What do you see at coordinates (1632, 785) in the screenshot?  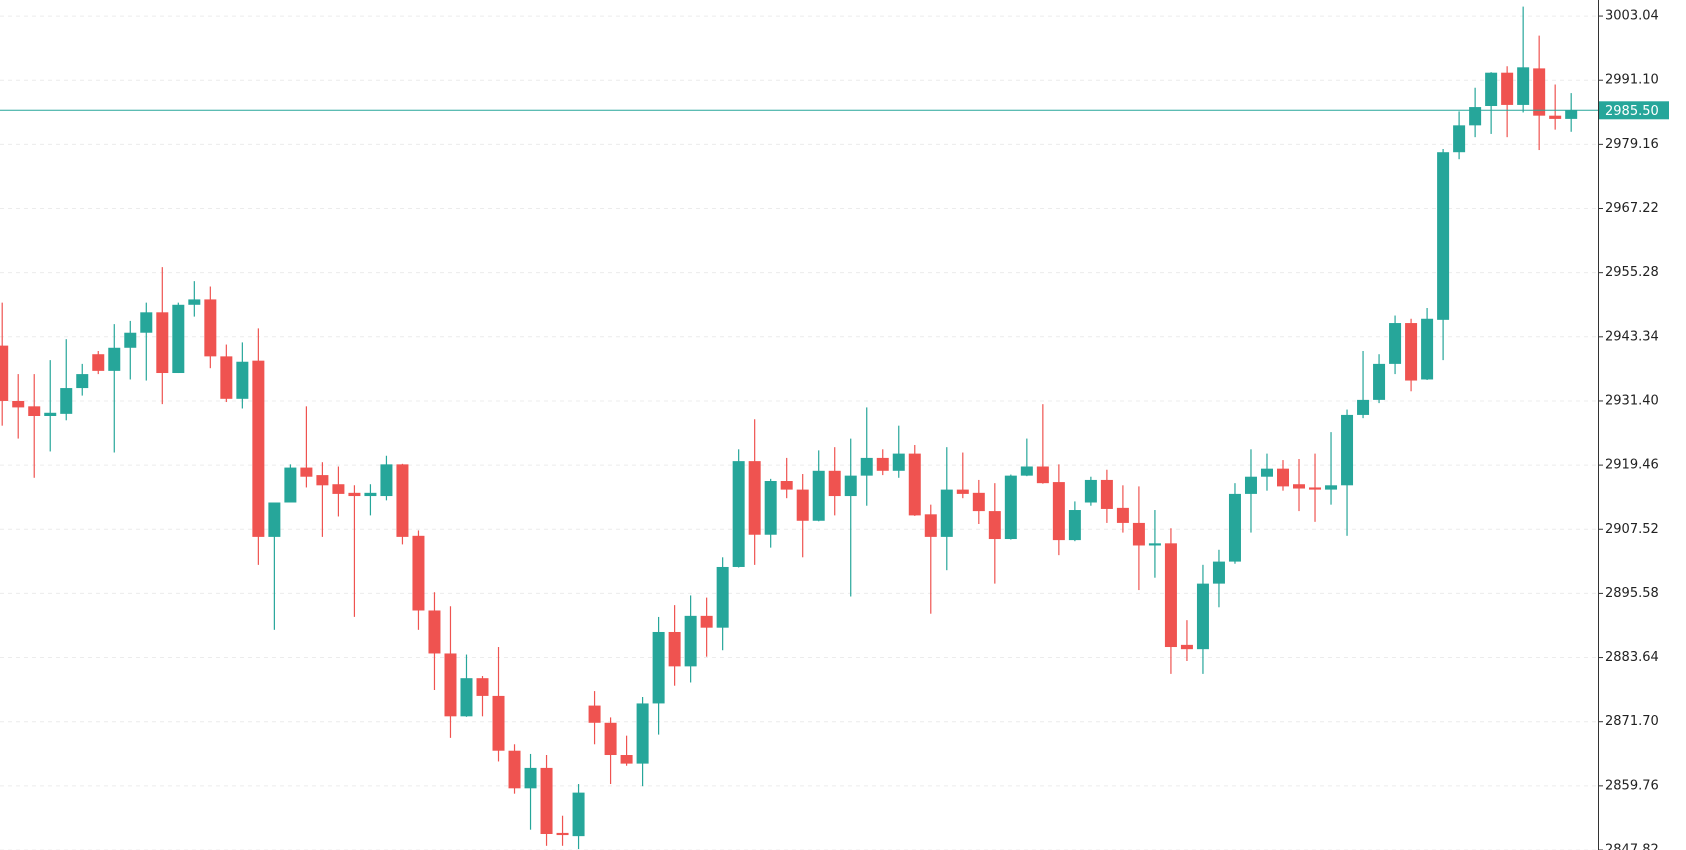 I see `y-tick-label: 2859.76` at bounding box center [1632, 785].